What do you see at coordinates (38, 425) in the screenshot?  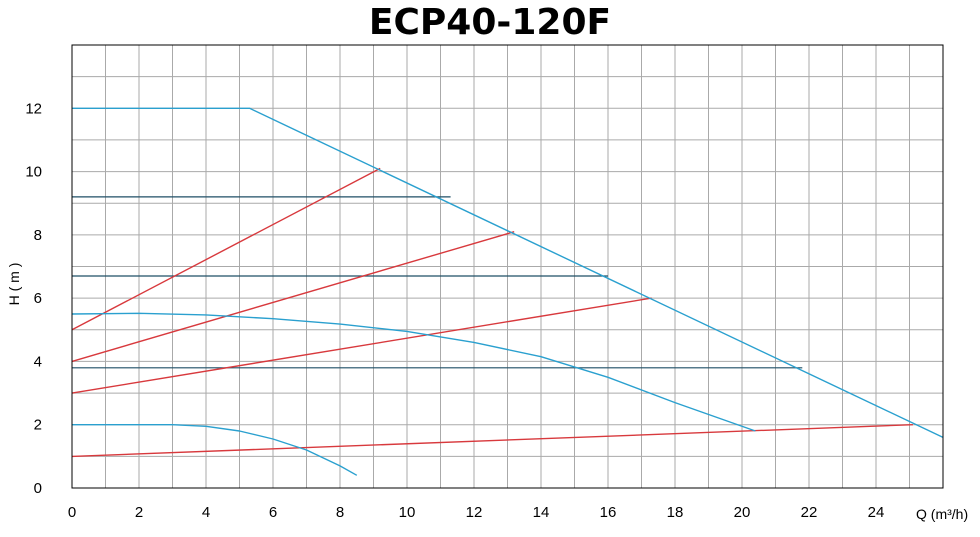 I see `y-tick-label: 2` at bounding box center [38, 425].